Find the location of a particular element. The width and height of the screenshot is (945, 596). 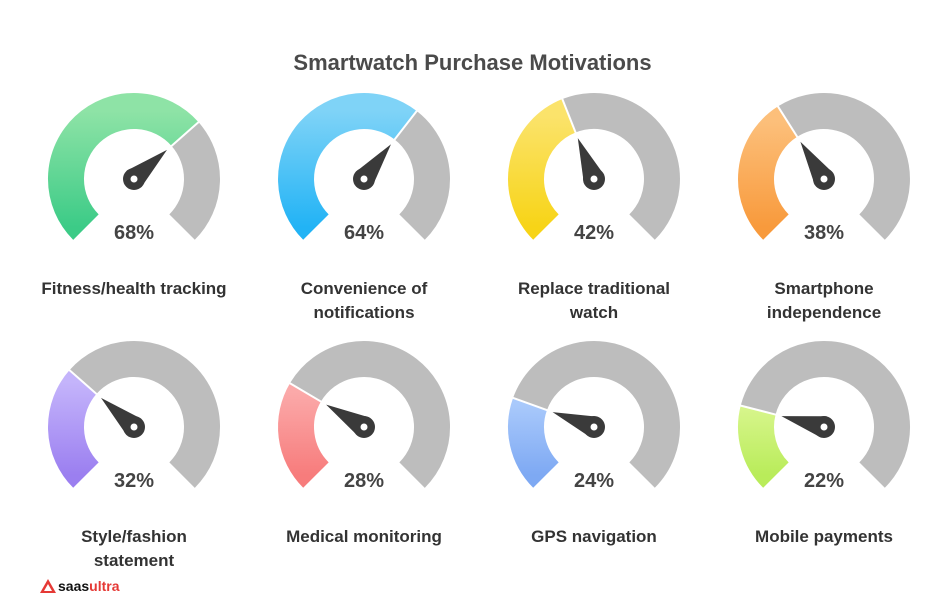

gauge-value-label: 42% is located at coordinates (594, 233).